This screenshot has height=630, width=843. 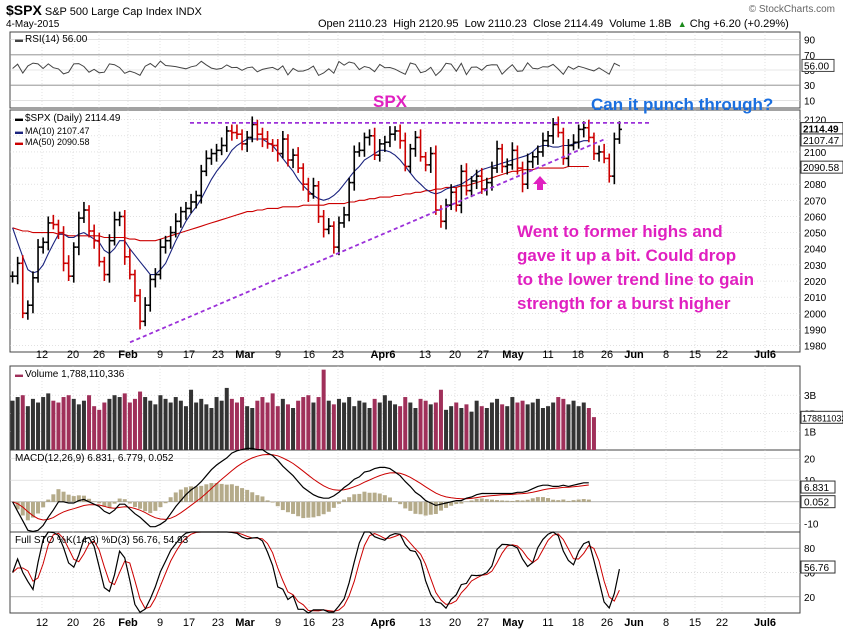 I want to click on macd-line, so click(x=300, y=490).